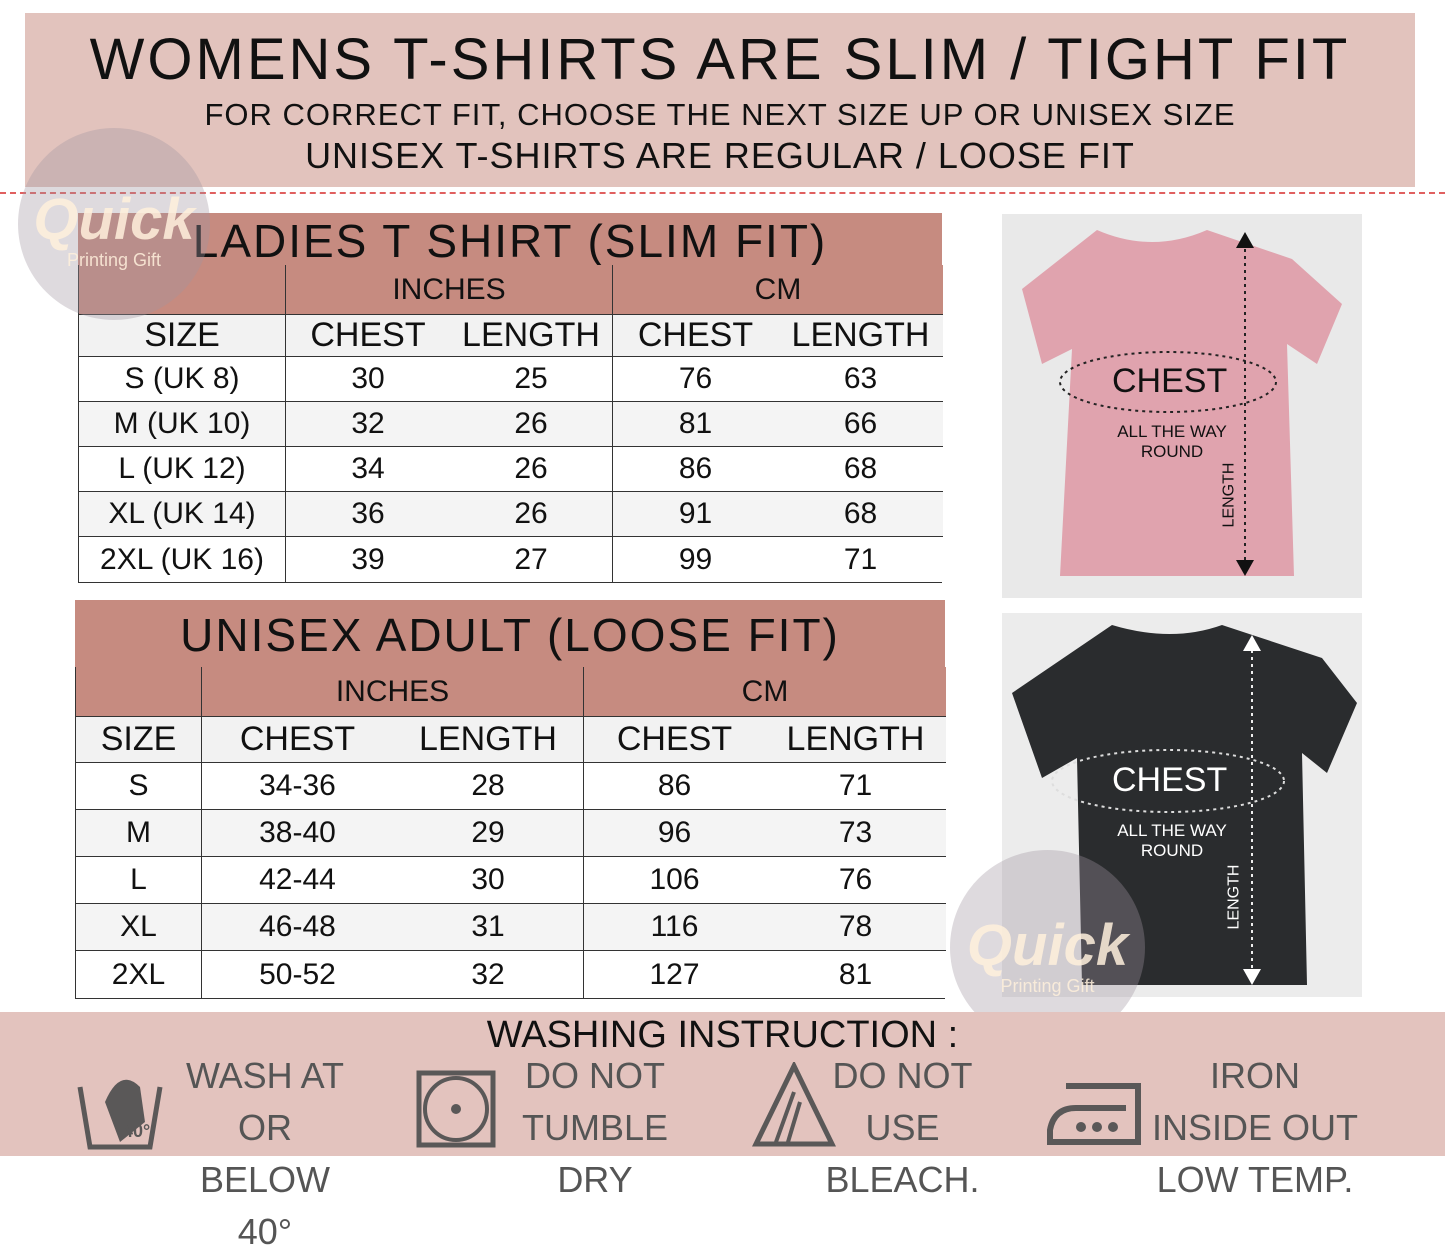 This screenshot has height=1258, width=1445. Describe the element at coordinates (182, 379) in the screenshot. I see `size-cell: S (UK 8)` at that location.